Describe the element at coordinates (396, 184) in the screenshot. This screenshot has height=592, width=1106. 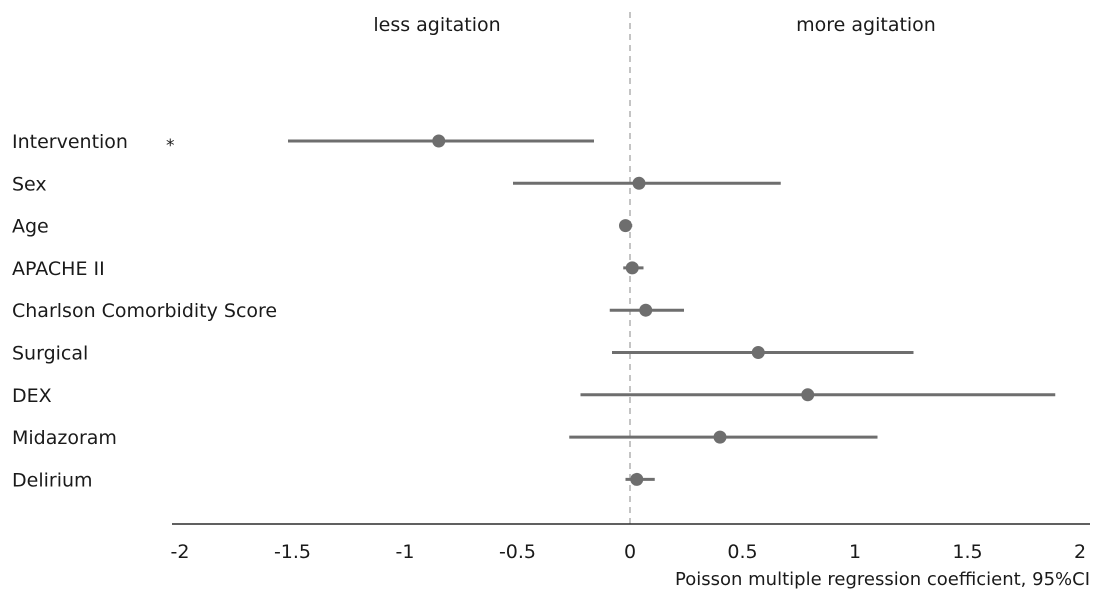
I see `row-sex: Sex` at that location.